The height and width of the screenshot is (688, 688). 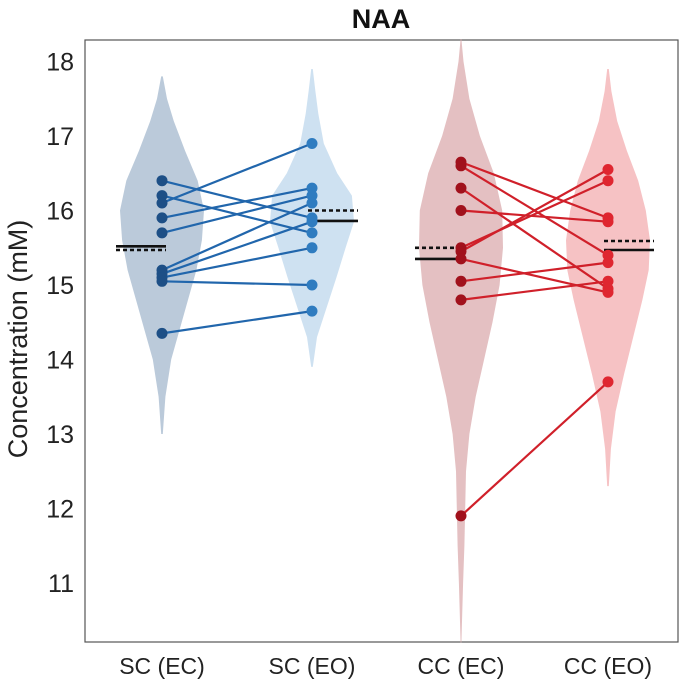 I want to click on violin-sc-ec, so click(x=162, y=255).